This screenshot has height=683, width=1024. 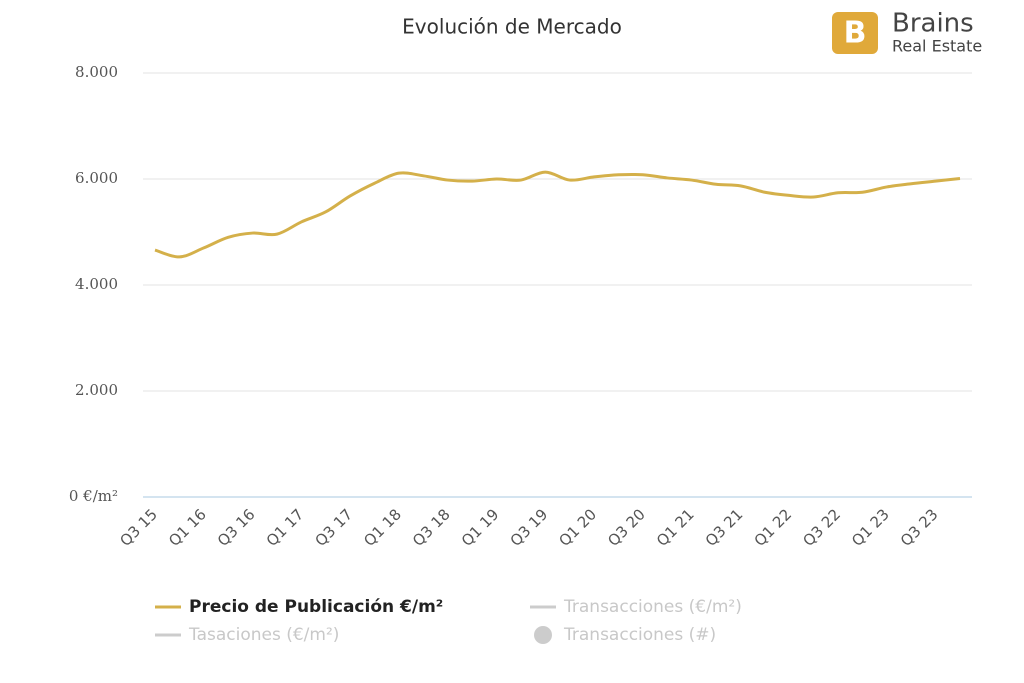 What do you see at coordinates (316, 607) in the screenshot?
I see `legend-label: Precio de Publicación €/m²` at bounding box center [316, 607].